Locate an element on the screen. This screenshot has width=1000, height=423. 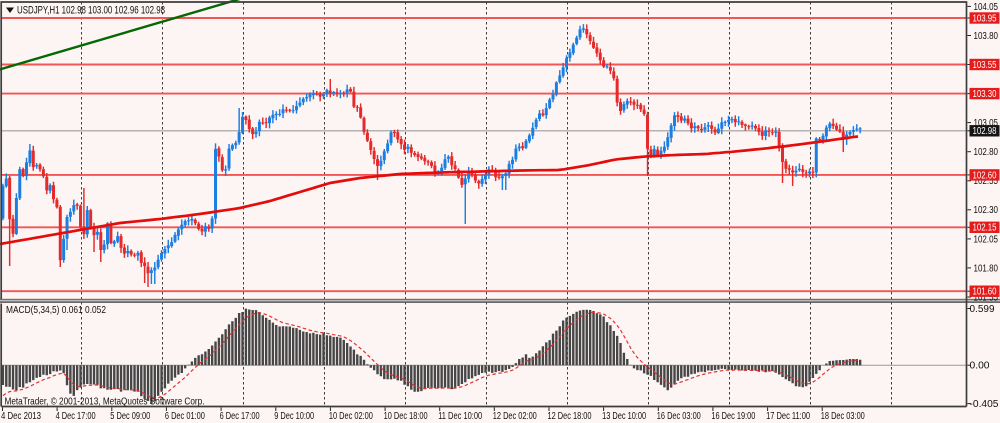
svg-text: 102.05 is located at coordinates (986, 239).